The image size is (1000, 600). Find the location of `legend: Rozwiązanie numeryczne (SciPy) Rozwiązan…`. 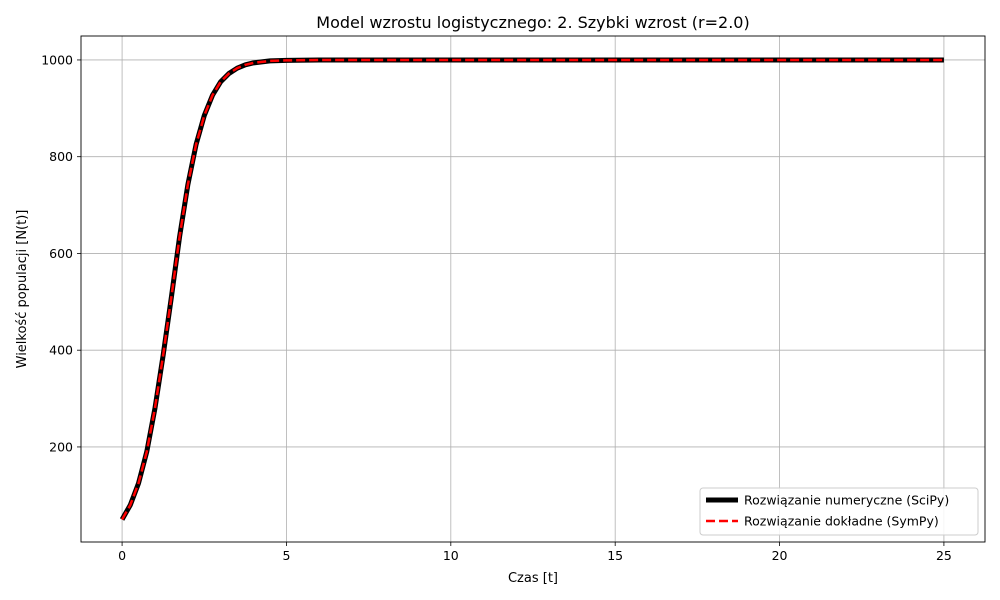

legend: Rozwiązanie numeryczne (SciPy) Rozwiązan… is located at coordinates (839, 511).